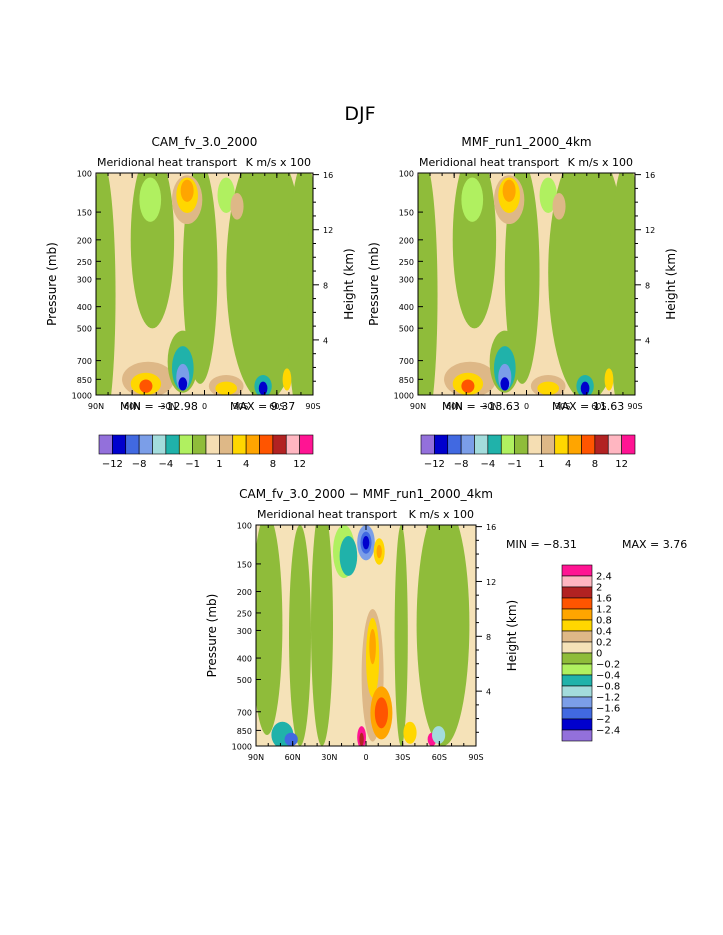  Describe the element at coordinates (244, 631) in the screenshot. I see `y-tick-label: 300` at that location.